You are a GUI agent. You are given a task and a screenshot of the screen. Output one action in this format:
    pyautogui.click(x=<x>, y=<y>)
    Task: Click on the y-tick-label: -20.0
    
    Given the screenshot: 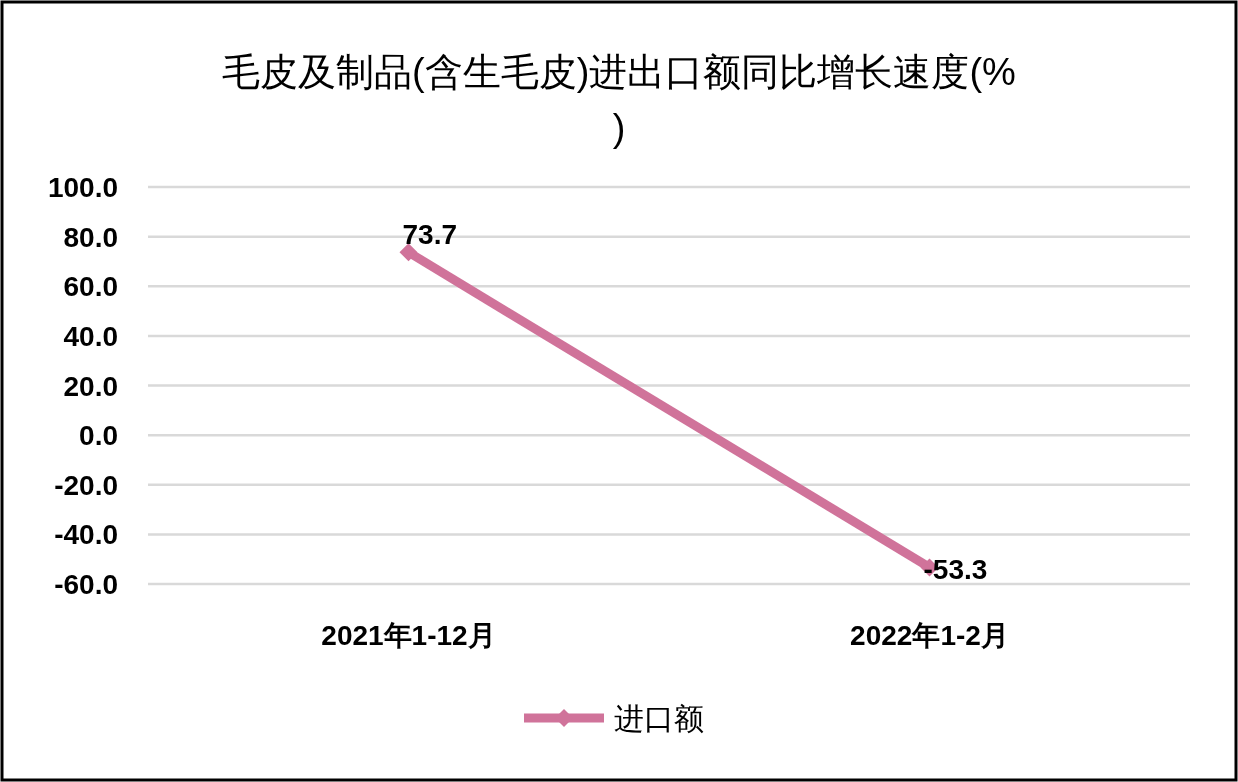 What is the action you would take?
    pyautogui.click(x=86, y=485)
    